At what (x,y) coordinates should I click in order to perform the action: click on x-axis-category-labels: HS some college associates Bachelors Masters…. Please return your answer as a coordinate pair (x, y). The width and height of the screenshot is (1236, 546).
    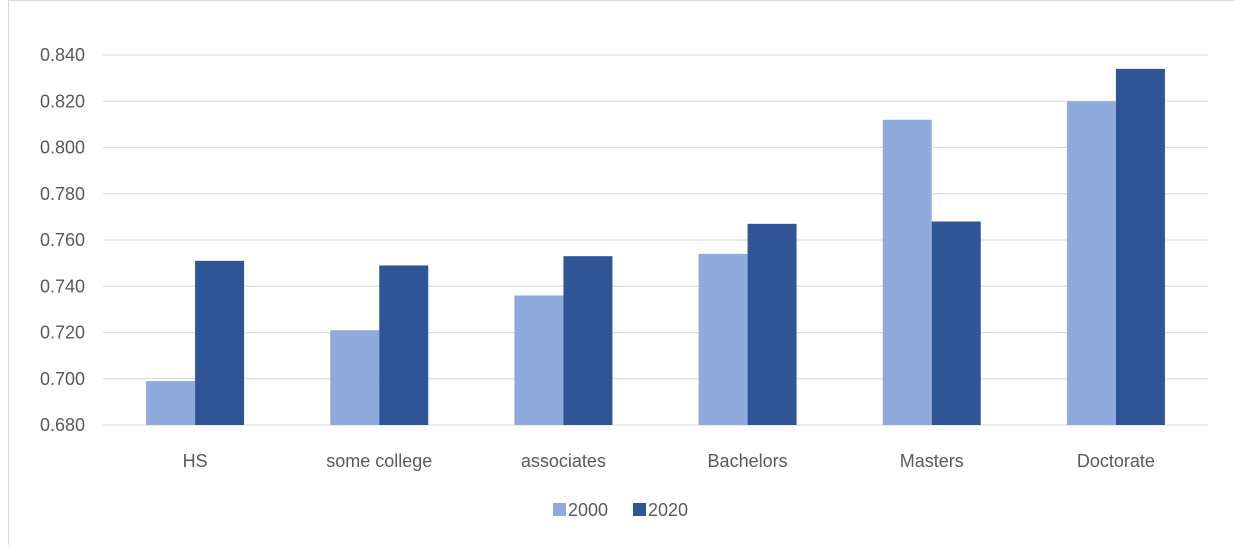
    Looking at the image, I should click on (669, 461).